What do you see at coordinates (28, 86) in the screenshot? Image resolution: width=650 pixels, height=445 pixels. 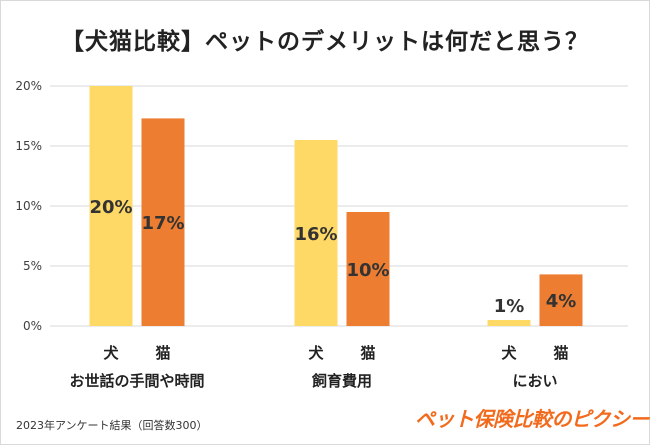 I see `y-tick-label: 20%` at bounding box center [28, 86].